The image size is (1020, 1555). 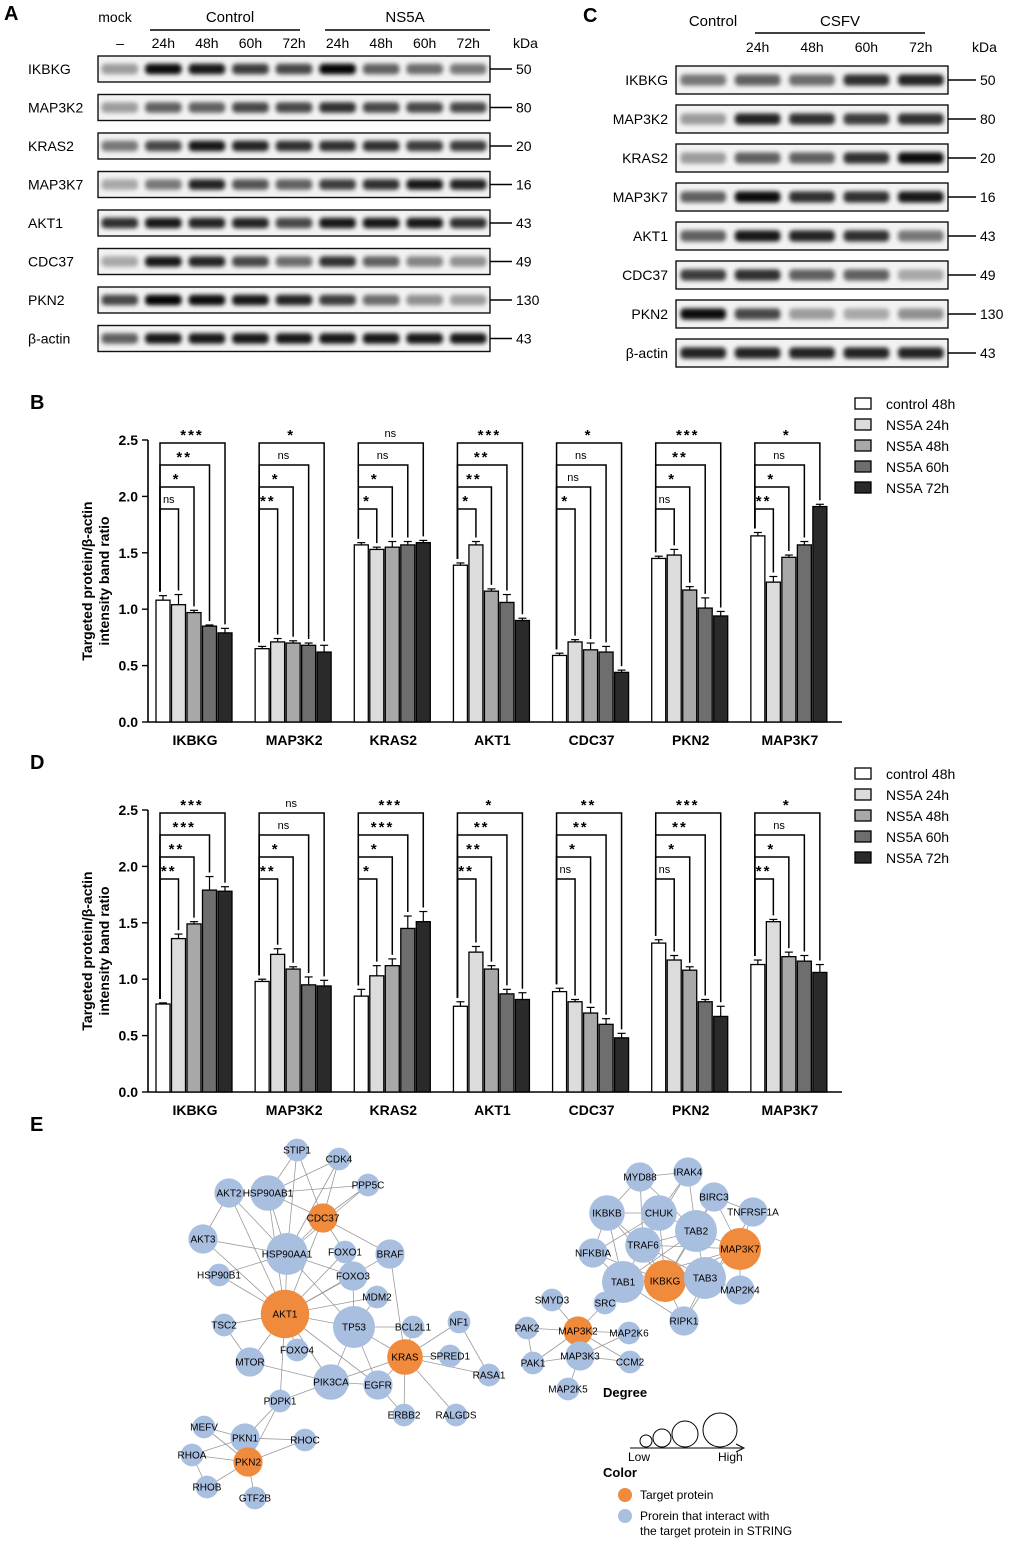 What do you see at coordinates (620, 1472) in the screenshot?
I see `legend-color-title: Color` at bounding box center [620, 1472].